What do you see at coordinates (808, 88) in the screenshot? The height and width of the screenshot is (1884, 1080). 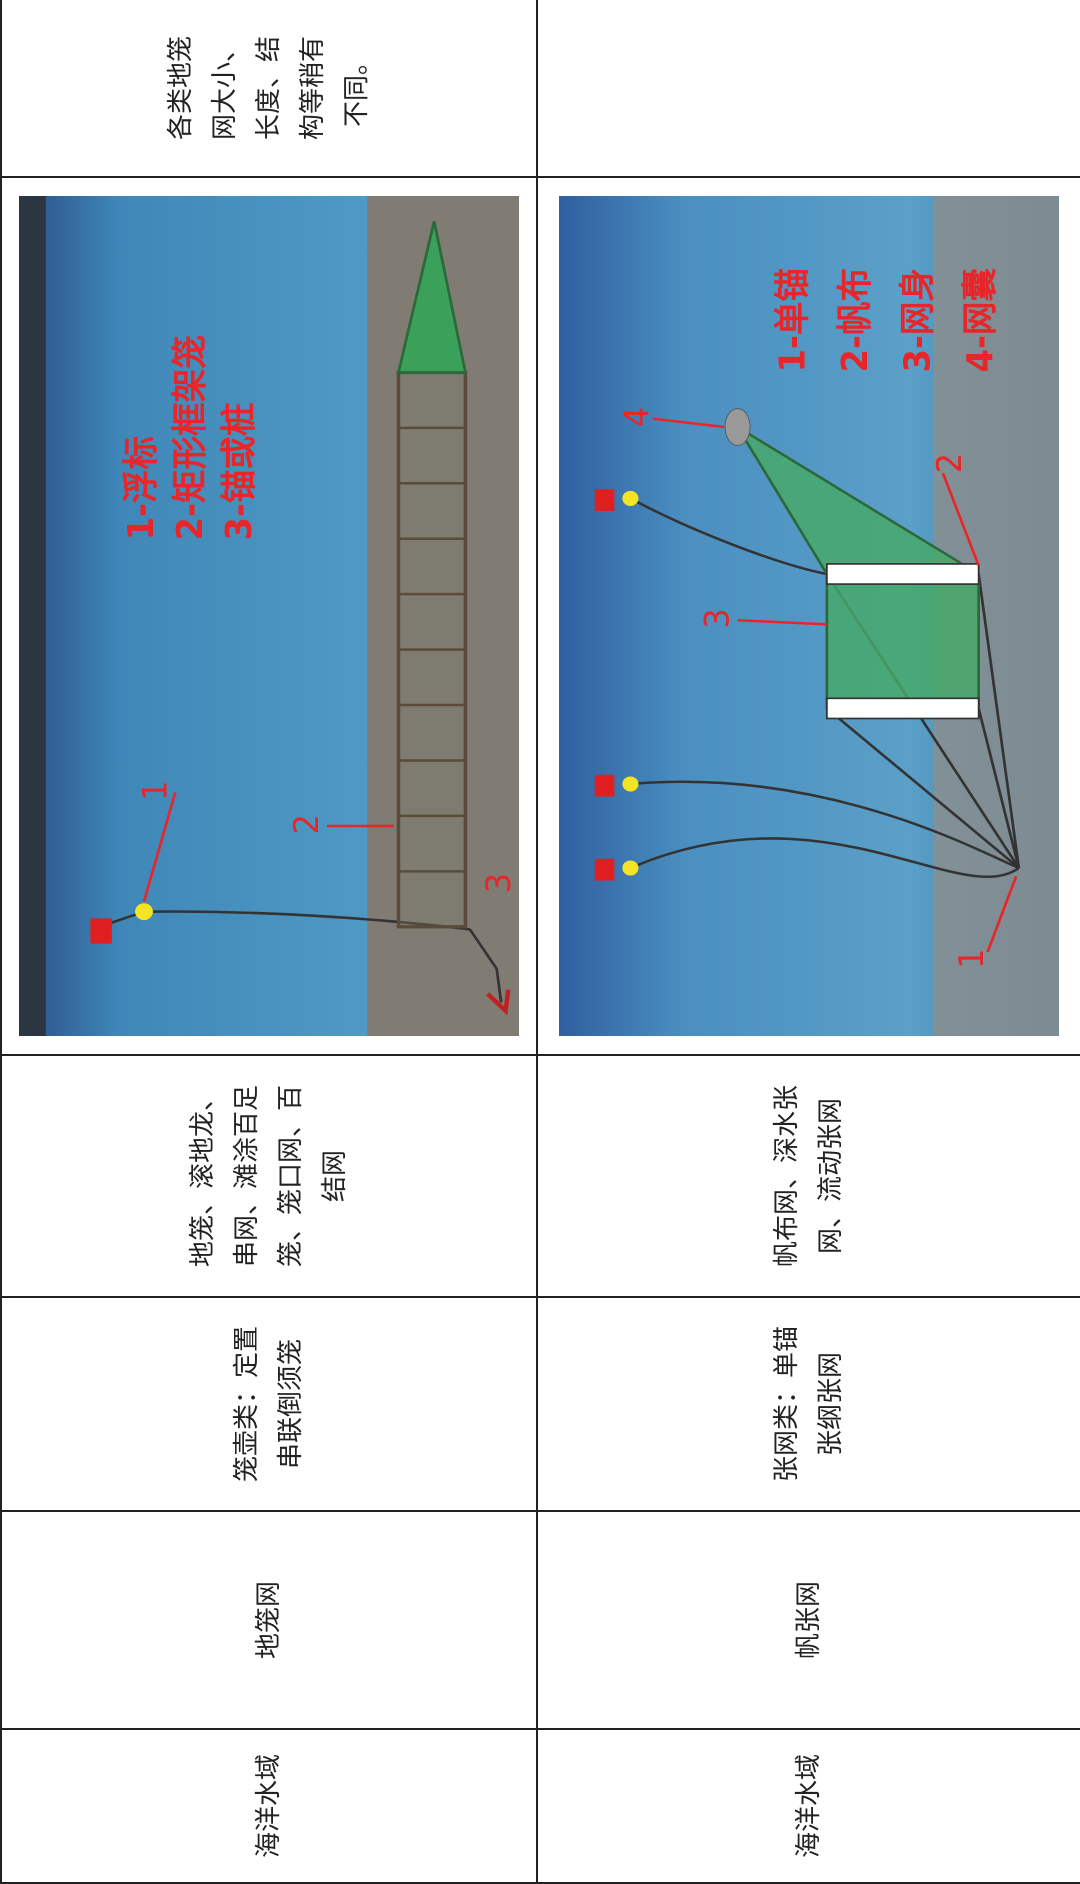 I see `note-cell` at bounding box center [808, 88].